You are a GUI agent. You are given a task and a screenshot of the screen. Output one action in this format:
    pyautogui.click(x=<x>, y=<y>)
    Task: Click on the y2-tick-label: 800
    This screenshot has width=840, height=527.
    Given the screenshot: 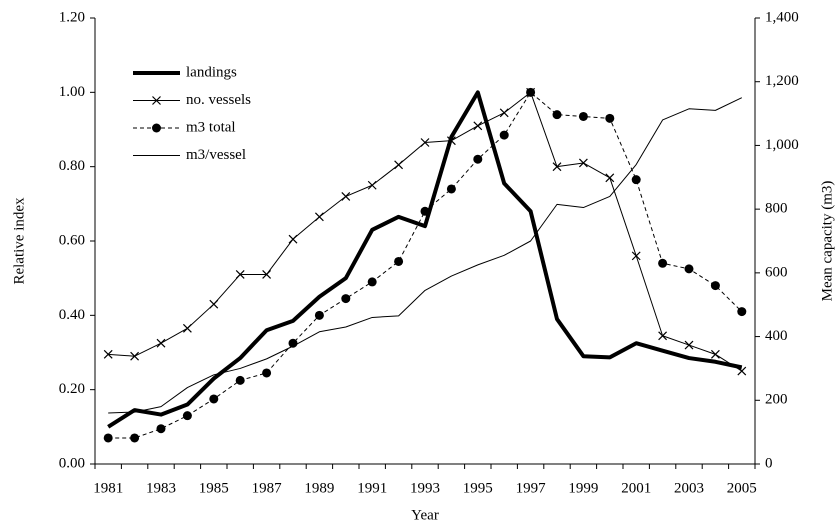 What is the action you would take?
    pyautogui.click(x=776, y=209)
    